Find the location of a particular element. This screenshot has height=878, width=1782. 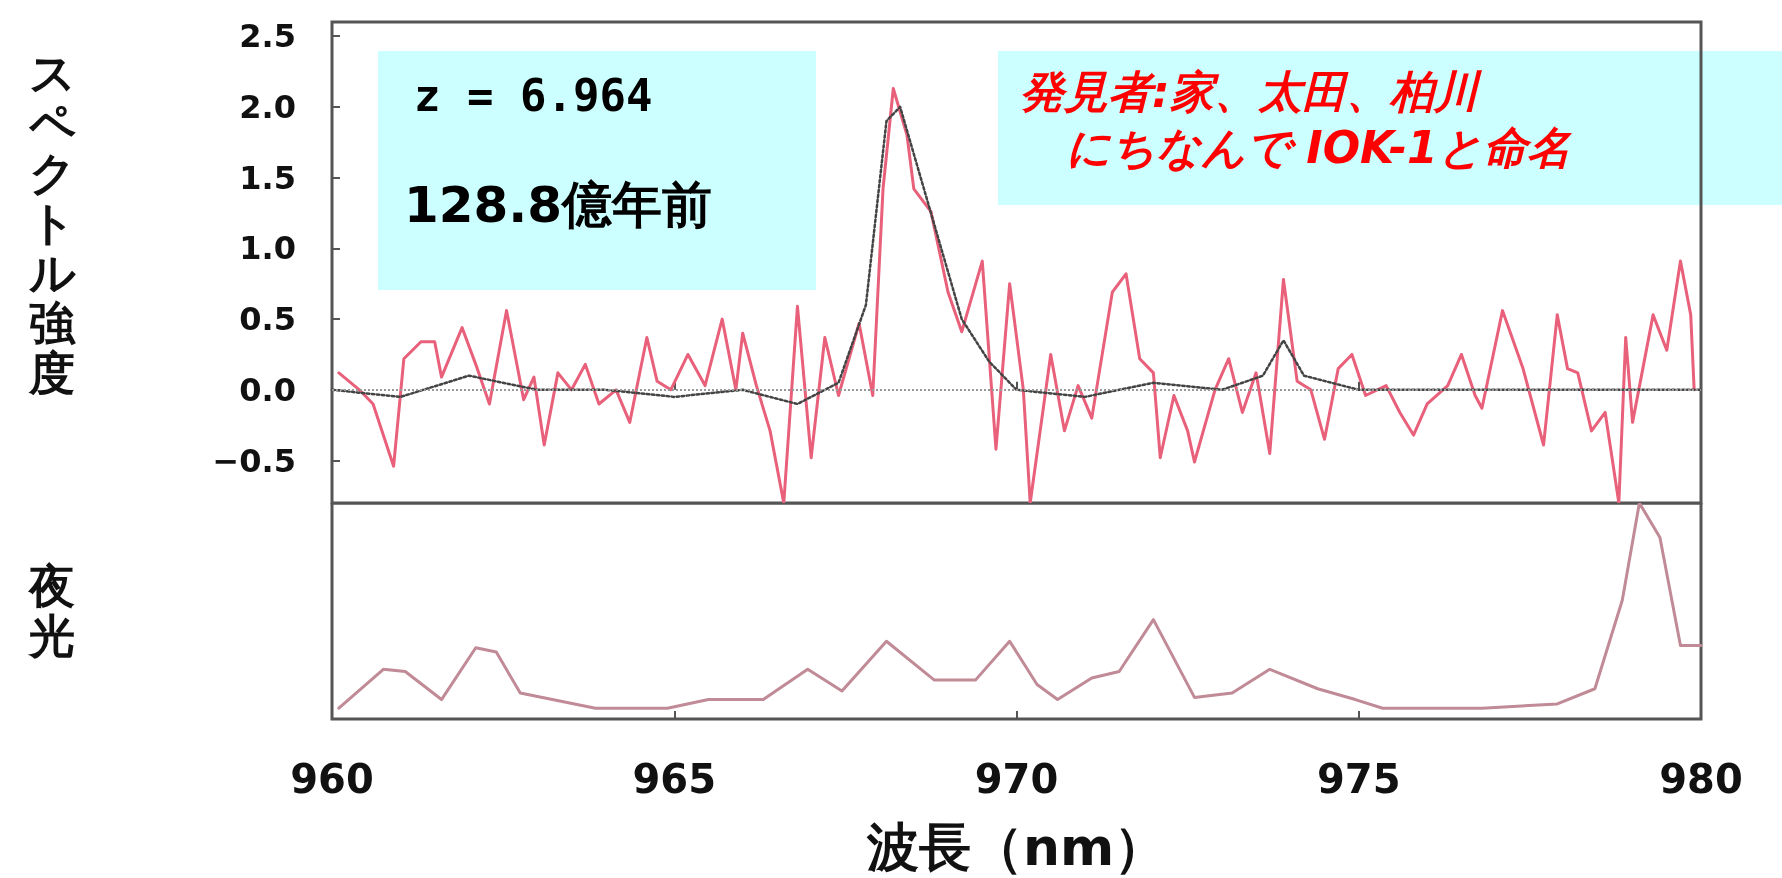

y-axis-title: スペクトル強度 is located at coordinates (52, 223).